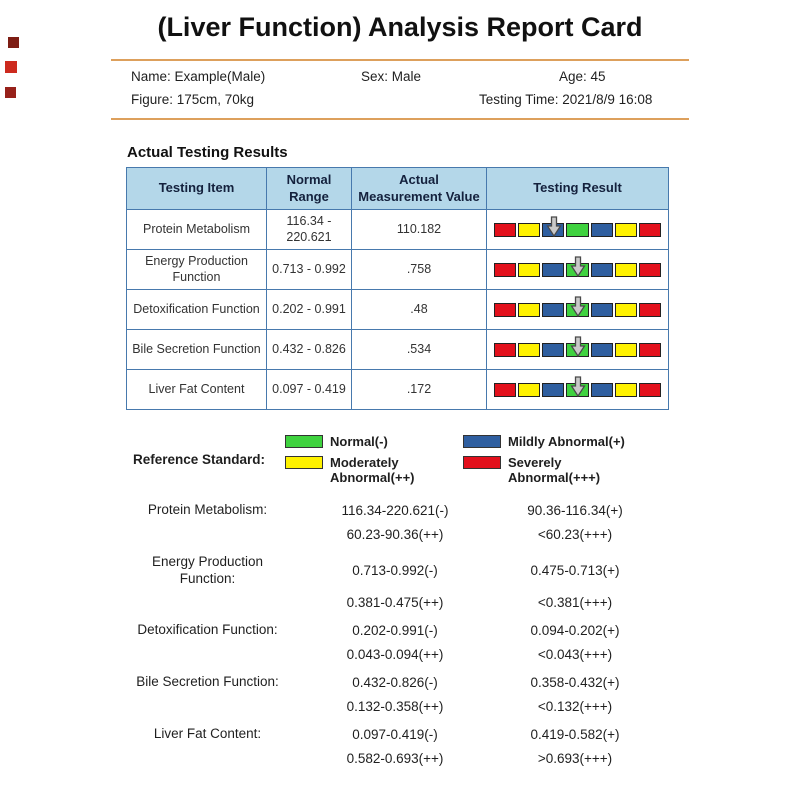 This screenshot has height=800, width=800. What do you see at coordinates (309, 229) in the screenshot?
I see `normal-range-cell: 116.34 - 220.621` at bounding box center [309, 229].